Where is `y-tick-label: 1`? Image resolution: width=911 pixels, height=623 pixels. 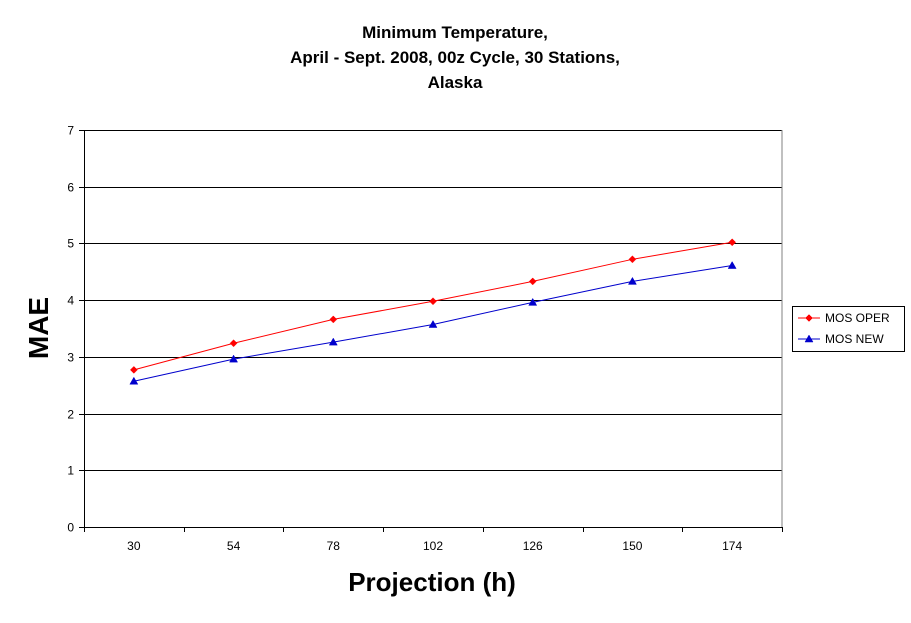
y-tick-label: 1 is located at coordinates (70, 471).